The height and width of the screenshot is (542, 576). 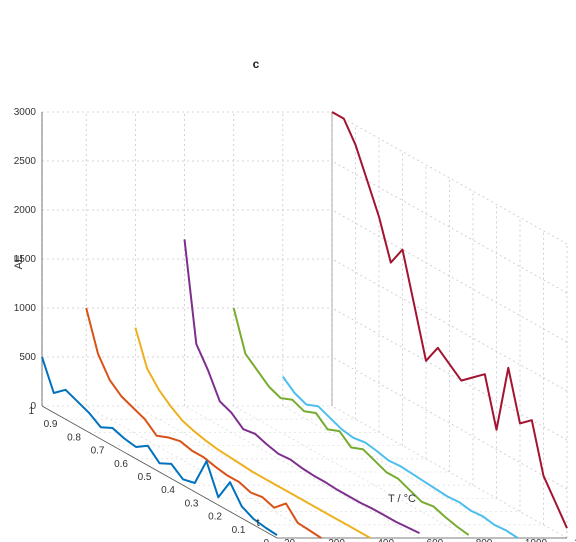 What do you see at coordinates (98, 451) in the screenshot?
I see `x-tick-label: 0.7` at bounding box center [98, 451].